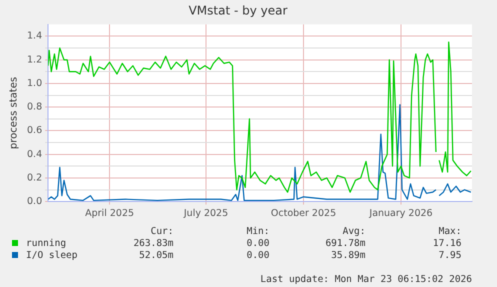 The width and height of the screenshot is (497, 287). What do you see at coordinates (258, 232) in the screenshot?
I see `text: Min:` at bounding box center [258, 232].